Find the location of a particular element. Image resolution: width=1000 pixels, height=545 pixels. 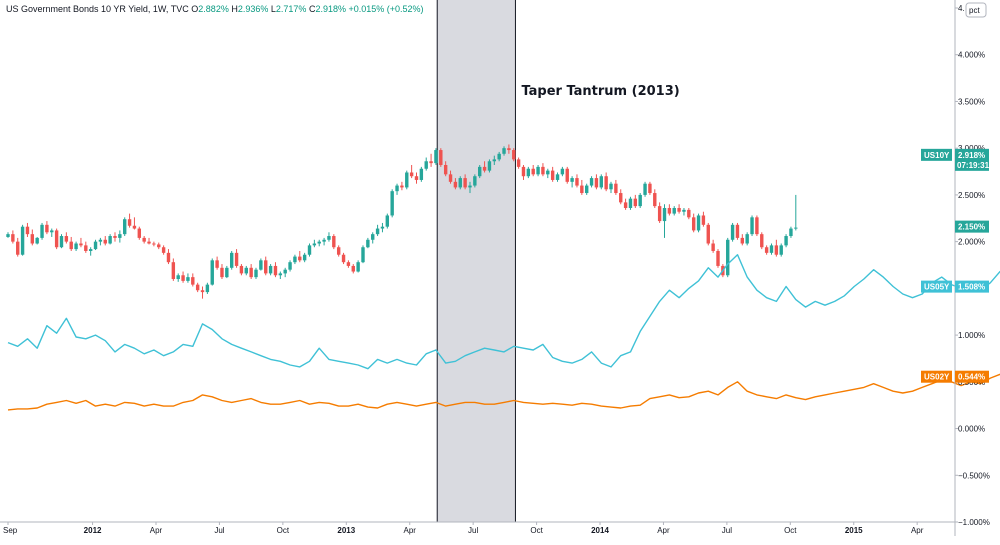

x-tick-label: Sep is located at coordinates (10, 530).